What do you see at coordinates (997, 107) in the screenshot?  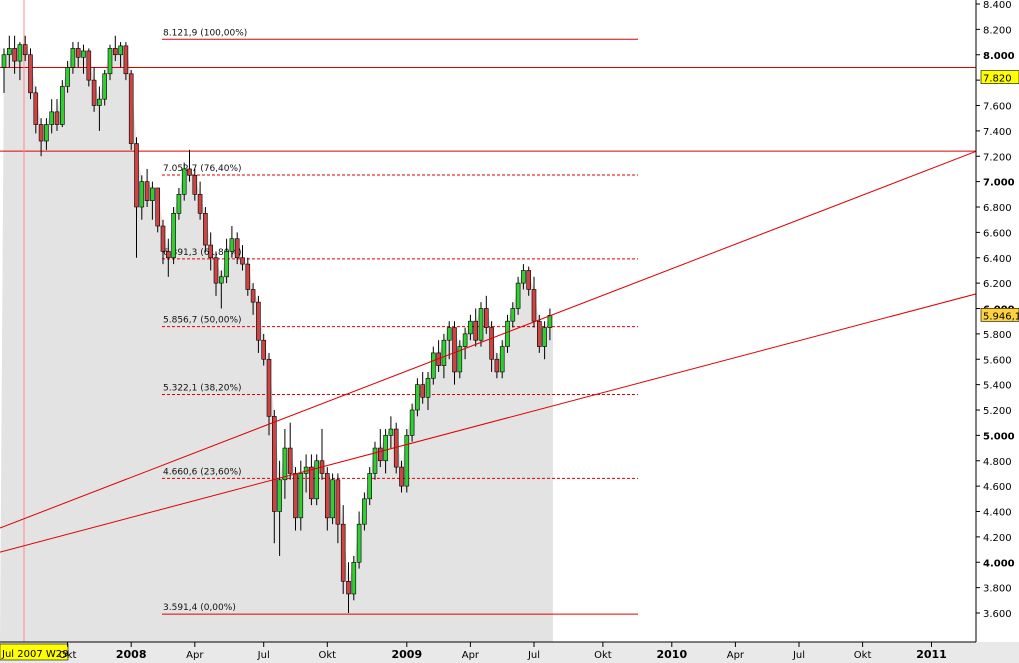 I see `y-tick-label: 7.600` at bounding box center [997, 107].